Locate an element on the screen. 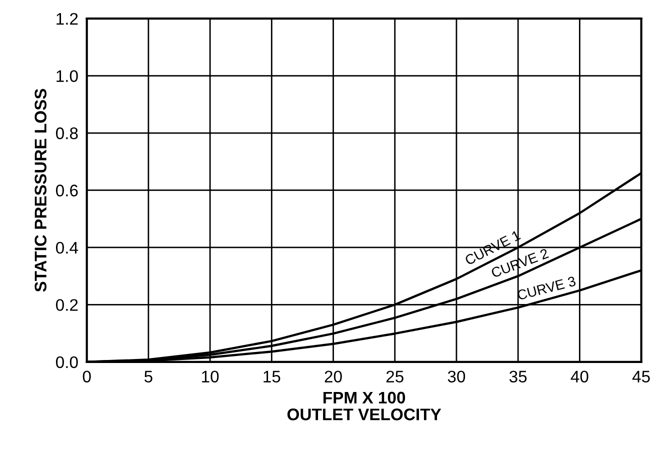 The image size is (668, 464). y-tick-label: 1.2 is located at coordinates (67, 18).